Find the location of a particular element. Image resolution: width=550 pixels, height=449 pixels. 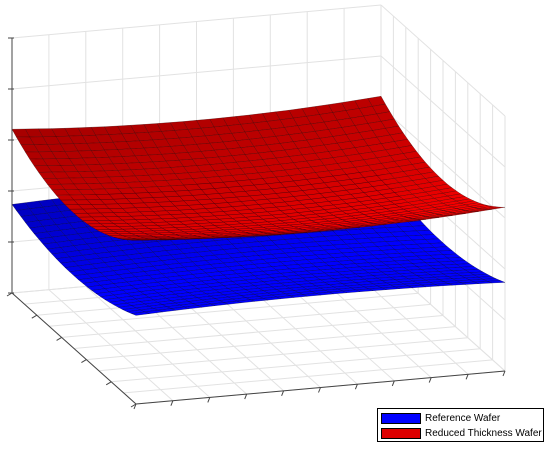

surface-patch-reference is located at coordinates (140, 313).